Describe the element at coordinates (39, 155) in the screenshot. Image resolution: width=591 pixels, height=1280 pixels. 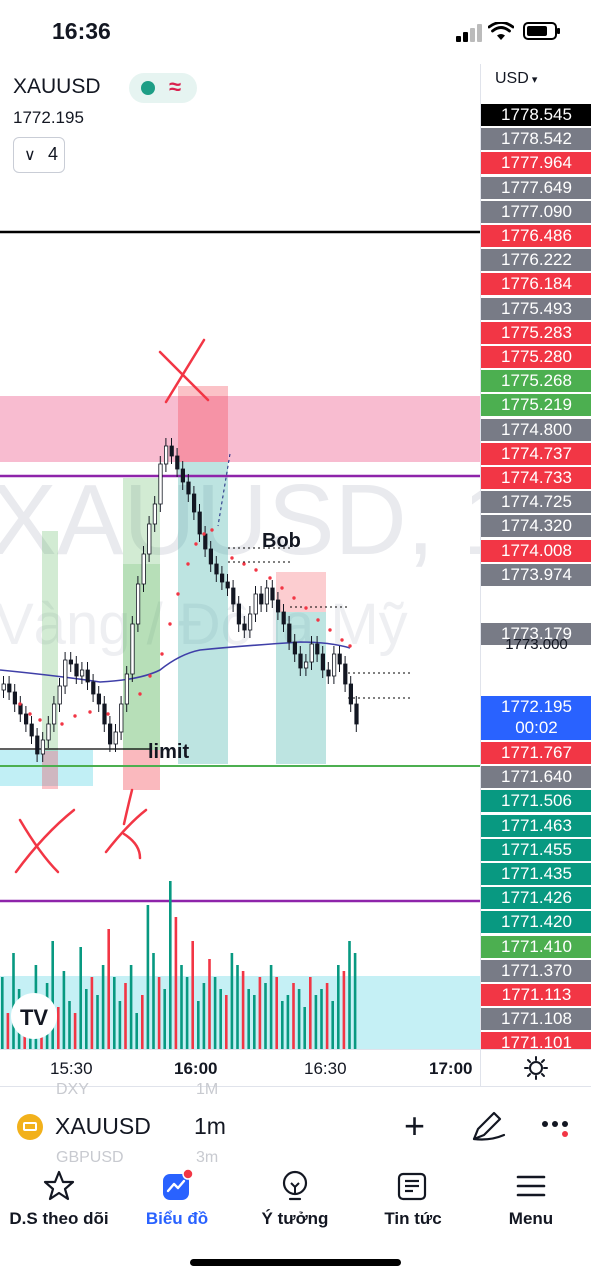
I see `indicators-toggle-button: ∨ 4` at that location.